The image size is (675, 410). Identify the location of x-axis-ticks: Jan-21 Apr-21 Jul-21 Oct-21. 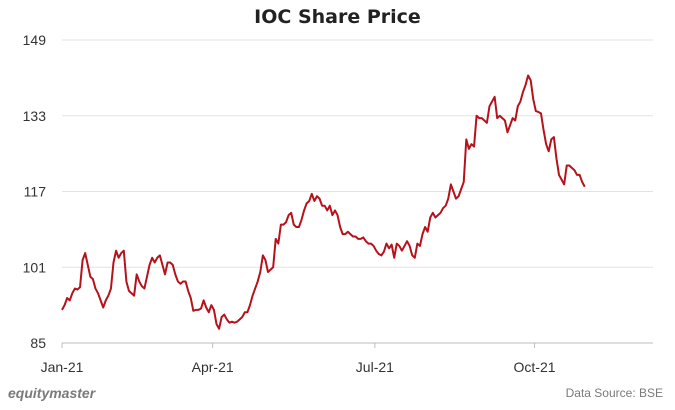
(298, 359).